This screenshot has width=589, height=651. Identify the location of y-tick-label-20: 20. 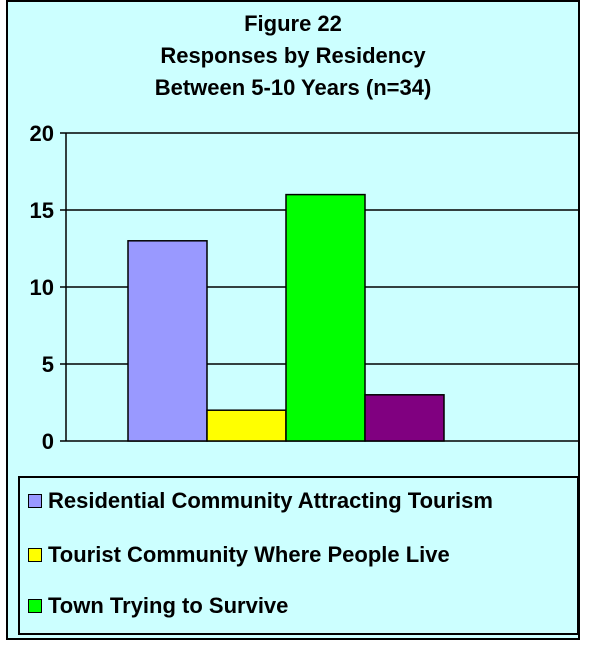
(42, 133).